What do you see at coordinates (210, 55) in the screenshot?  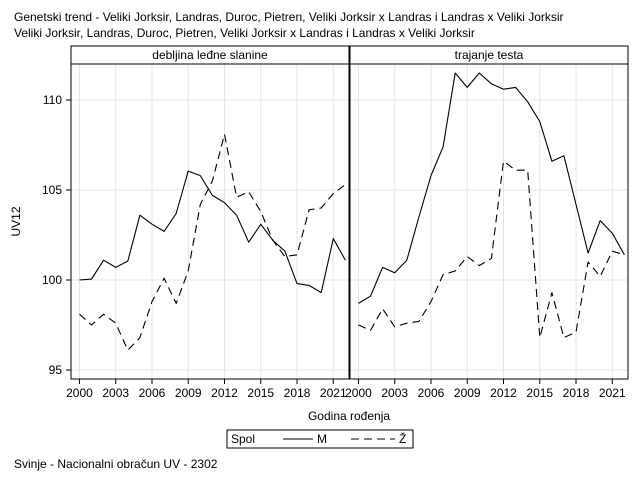 I see `panel-label: debljina leđne slanine` at bounding box center [210, 55].